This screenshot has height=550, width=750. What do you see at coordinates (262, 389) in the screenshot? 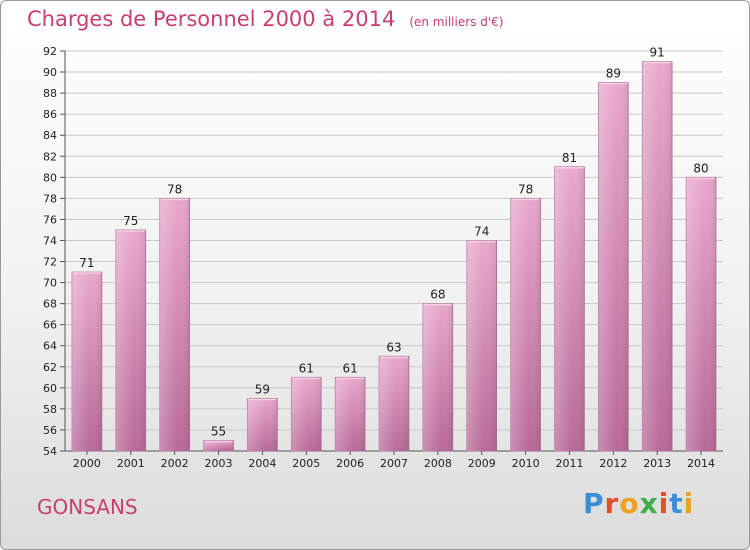
I see `bar-value-label: 59` at bounding box center [262, 389].